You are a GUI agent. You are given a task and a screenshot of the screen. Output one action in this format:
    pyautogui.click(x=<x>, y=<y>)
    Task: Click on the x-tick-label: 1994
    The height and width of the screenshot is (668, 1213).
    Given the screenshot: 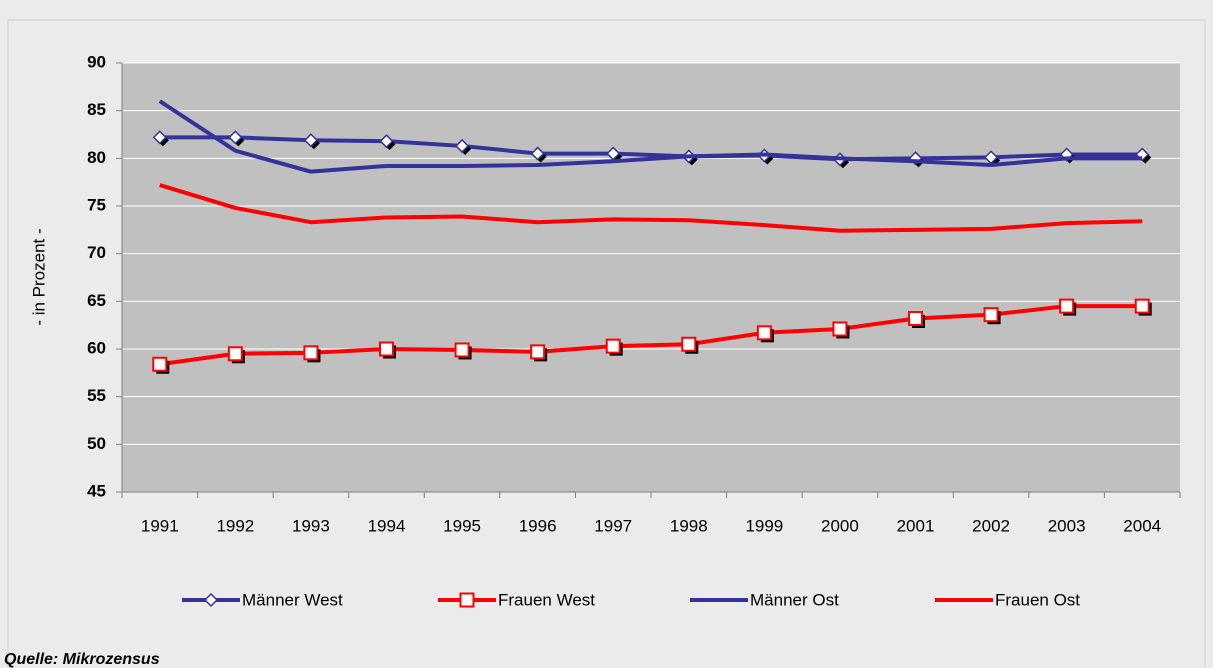 What is the action you would take?
    pyautogui.click(x=387, y=525)
    